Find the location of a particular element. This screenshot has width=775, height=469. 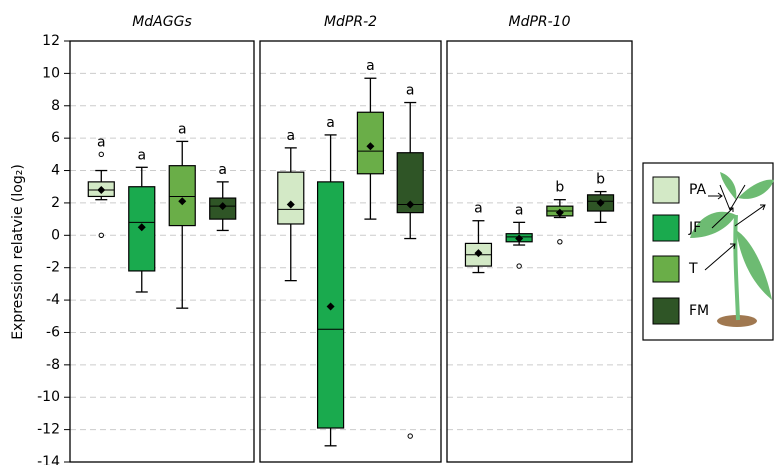

y-tick-label: -6 is located at coordinates (53, 332).